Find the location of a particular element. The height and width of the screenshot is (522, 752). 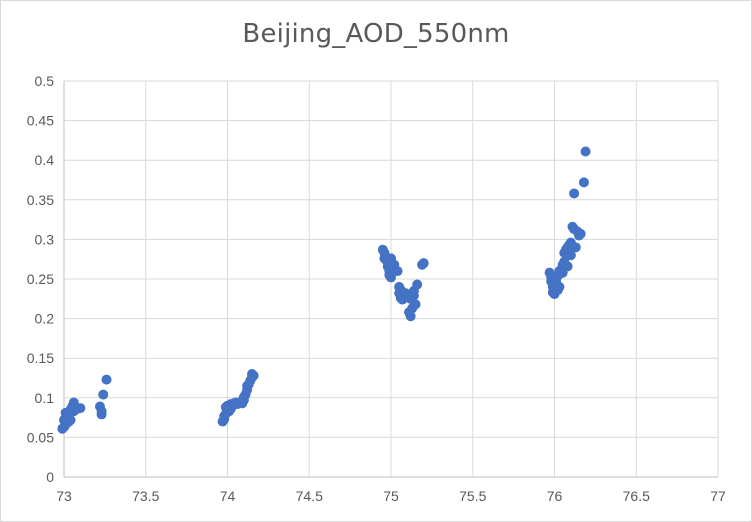

x-tick-label: 74 is located at coordinates (228, 496).